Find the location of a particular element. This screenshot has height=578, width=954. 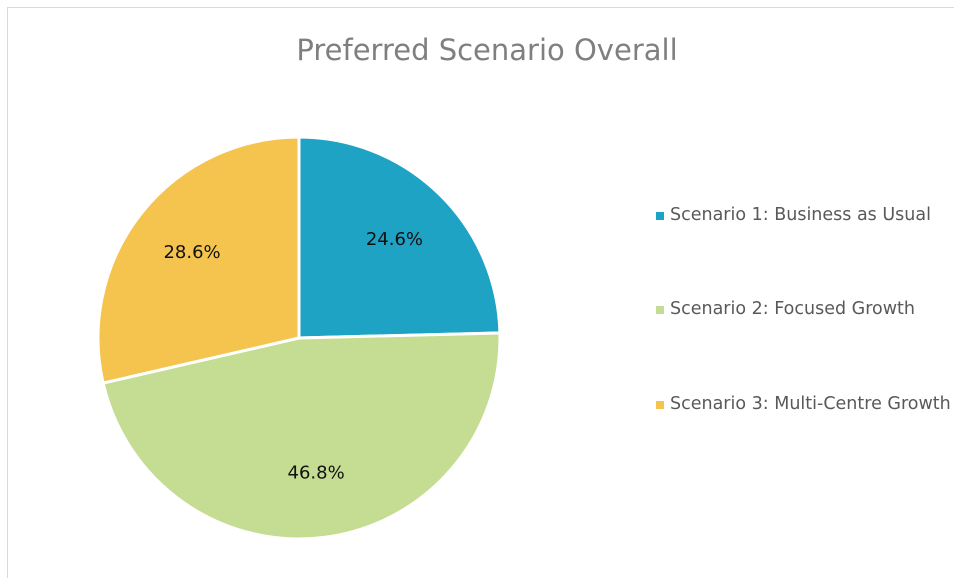

legend-item: Scenario 3: Multi-Centre Growth is located at coordinates (805, 404).